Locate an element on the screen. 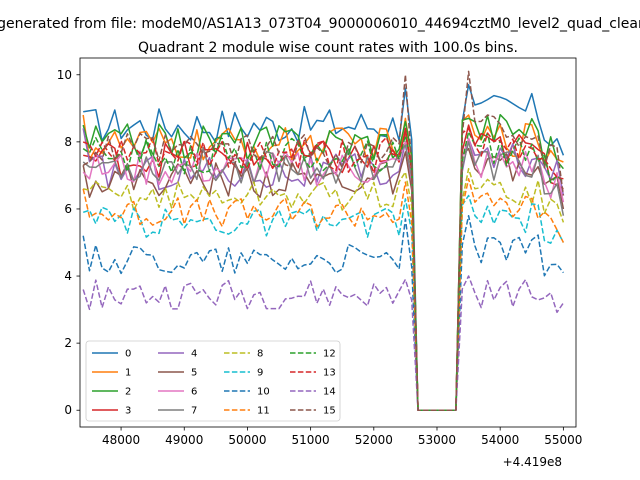  legend-label-10: 10 is located at coordinates (263, 392).